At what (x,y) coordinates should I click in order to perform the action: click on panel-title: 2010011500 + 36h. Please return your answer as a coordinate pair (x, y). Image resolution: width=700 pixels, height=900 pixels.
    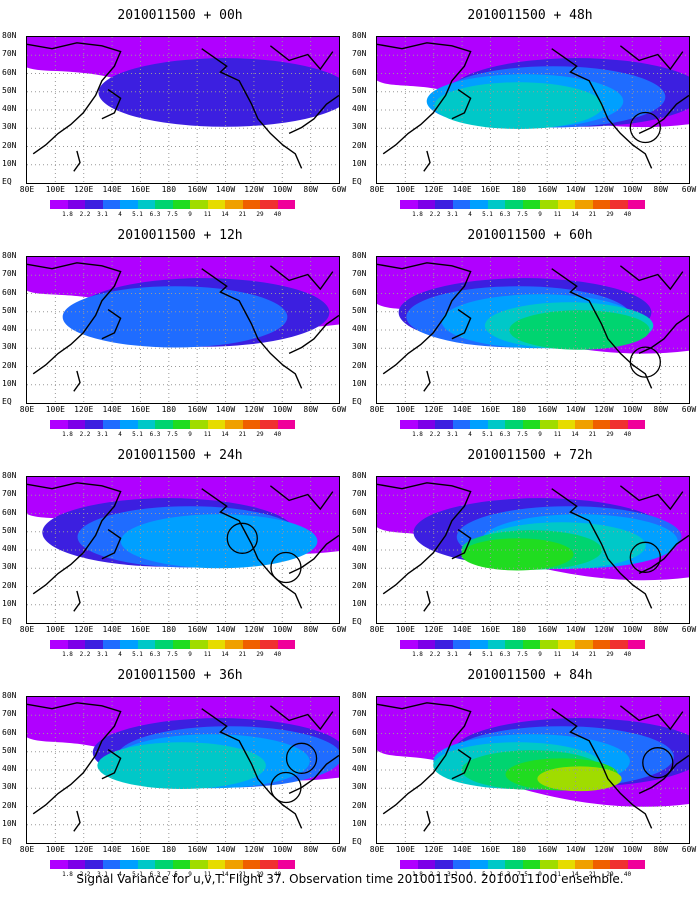
    Looking at the image, I should click on (180, 675).